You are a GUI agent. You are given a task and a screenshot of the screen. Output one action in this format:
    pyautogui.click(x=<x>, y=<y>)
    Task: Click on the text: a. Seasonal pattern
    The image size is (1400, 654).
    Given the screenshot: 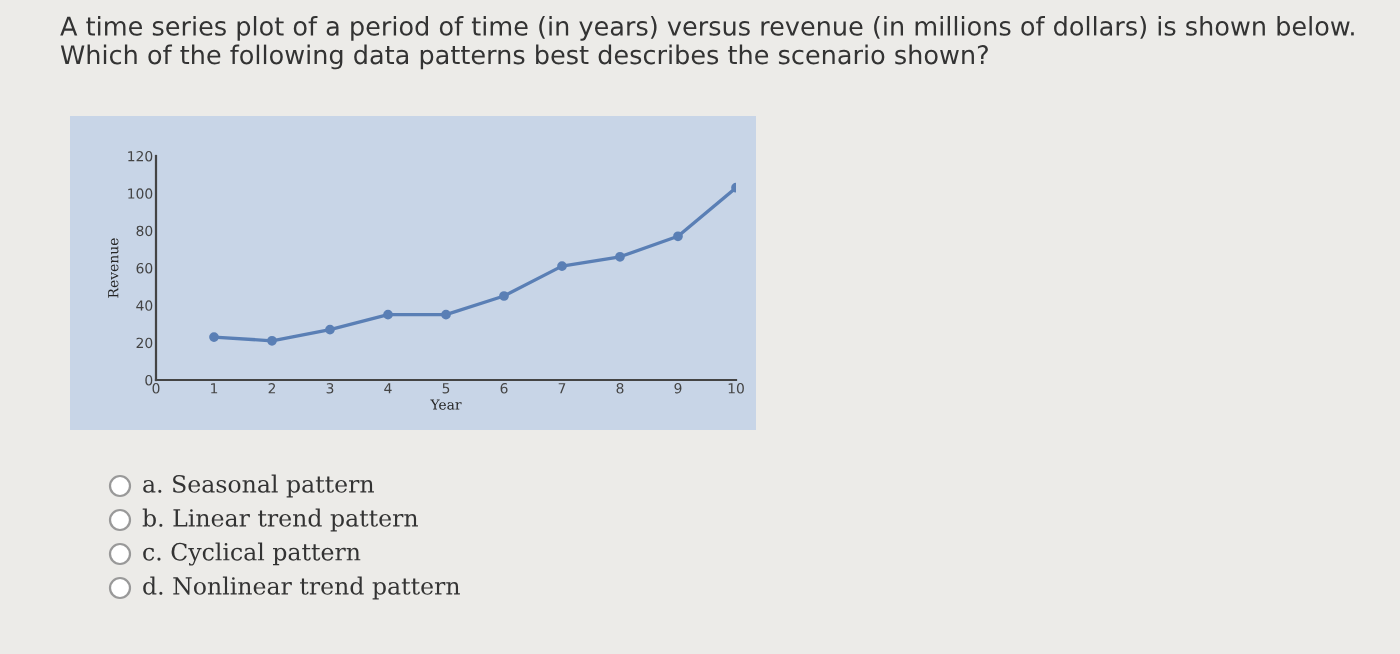 What is the action you would take?
    pyautogui.click(x=258, y=486)
    